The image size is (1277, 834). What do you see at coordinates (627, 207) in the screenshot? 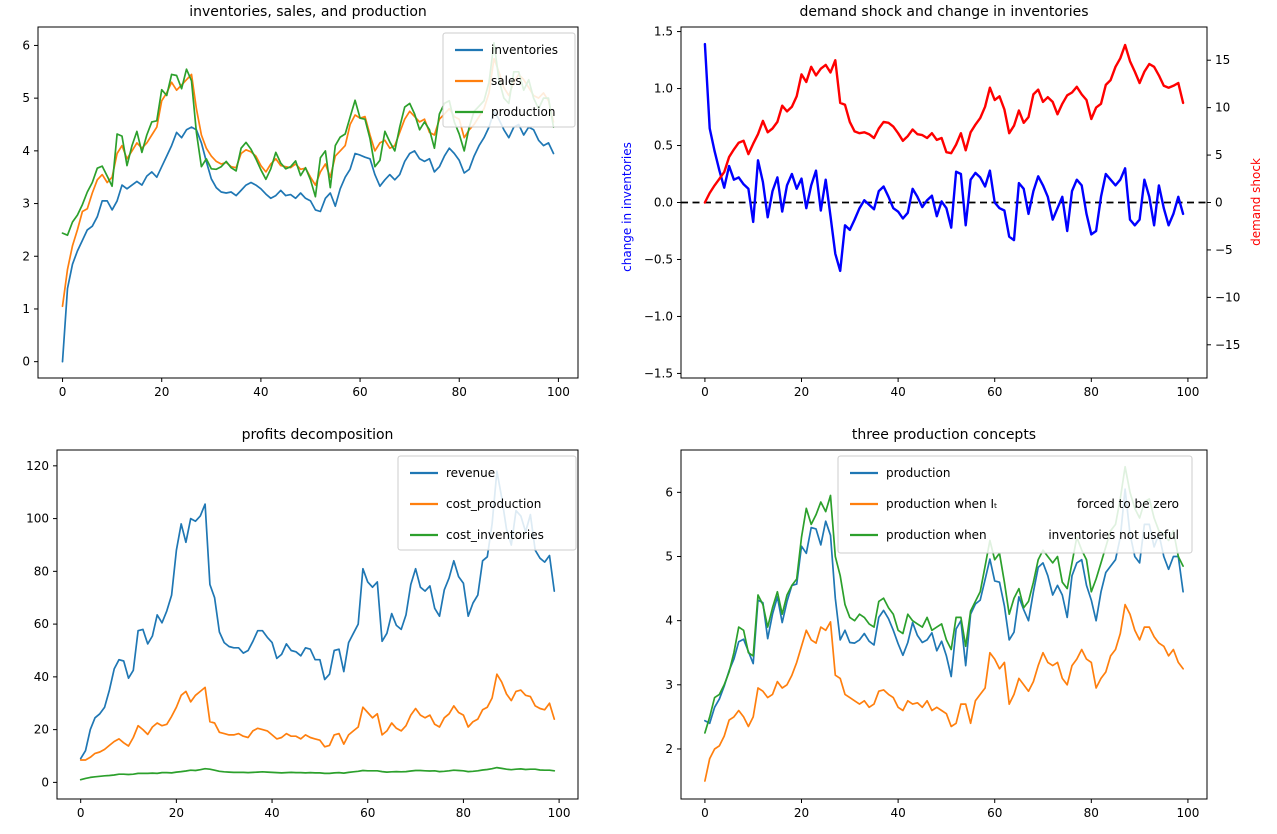
I see `axis-label-change-in-inventories: change in inventories` at bounding box center [627, 207].